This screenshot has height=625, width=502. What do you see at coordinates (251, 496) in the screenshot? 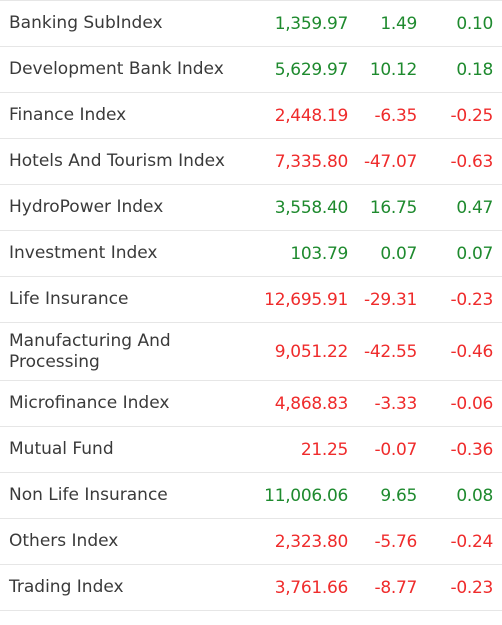
I see `table-row: Non Life Insurance 11,006.06 9.65 0.08` at bounding box center [251, 496].